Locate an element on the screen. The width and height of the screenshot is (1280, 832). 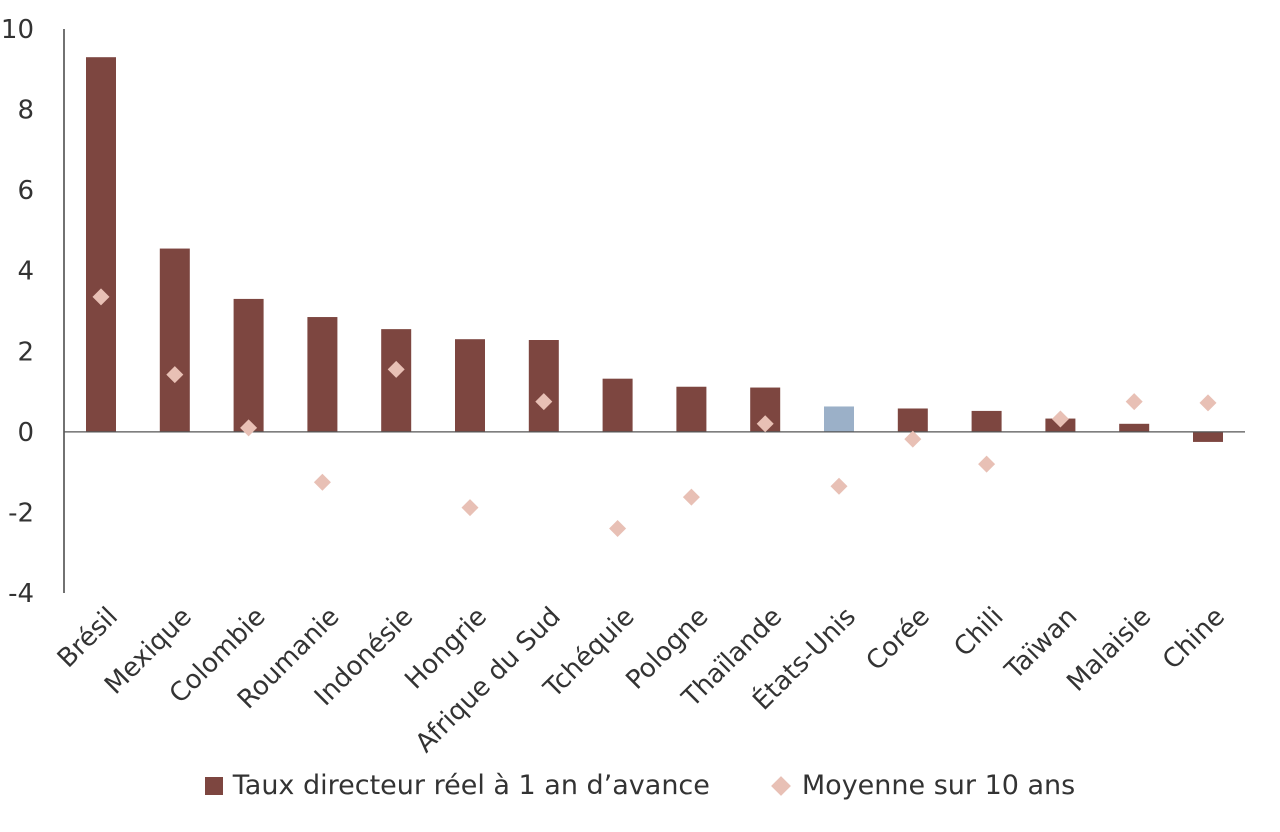
y-tick-label: 8 is located at coordinates (25, 111).